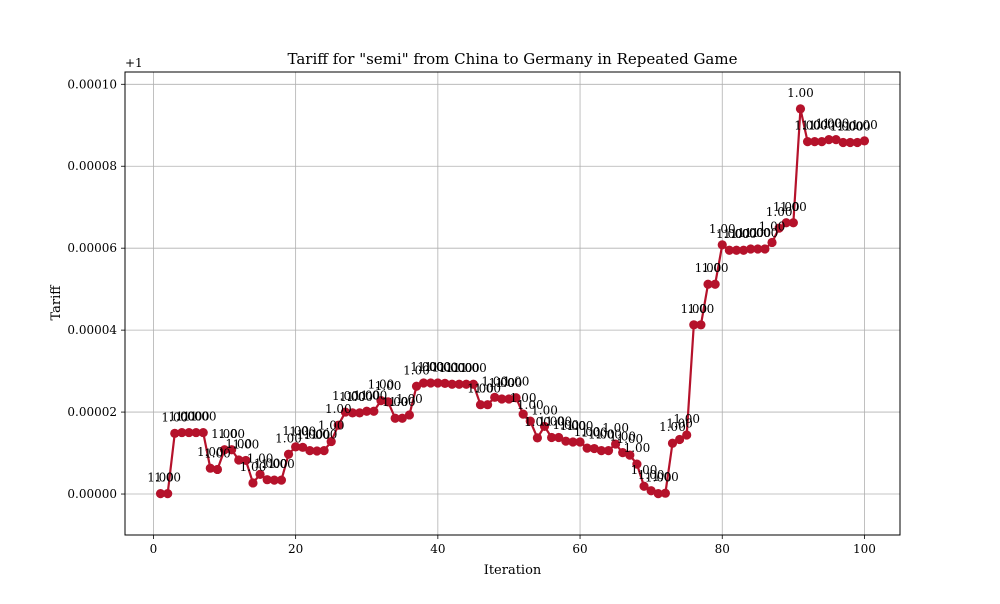 Image resolution: width=1000 pixels, height=604 pixels. Describe the element at coordinates (437, 549) in the screenshot. I see `x-tick-label: 40` at that location.